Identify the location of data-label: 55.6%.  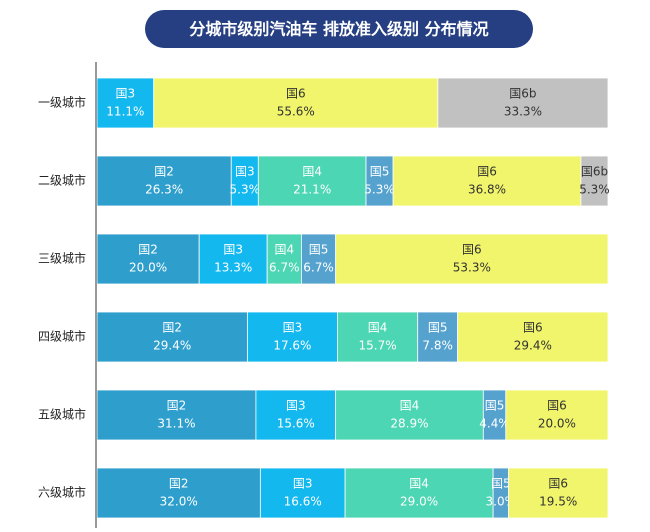
(296, 112).